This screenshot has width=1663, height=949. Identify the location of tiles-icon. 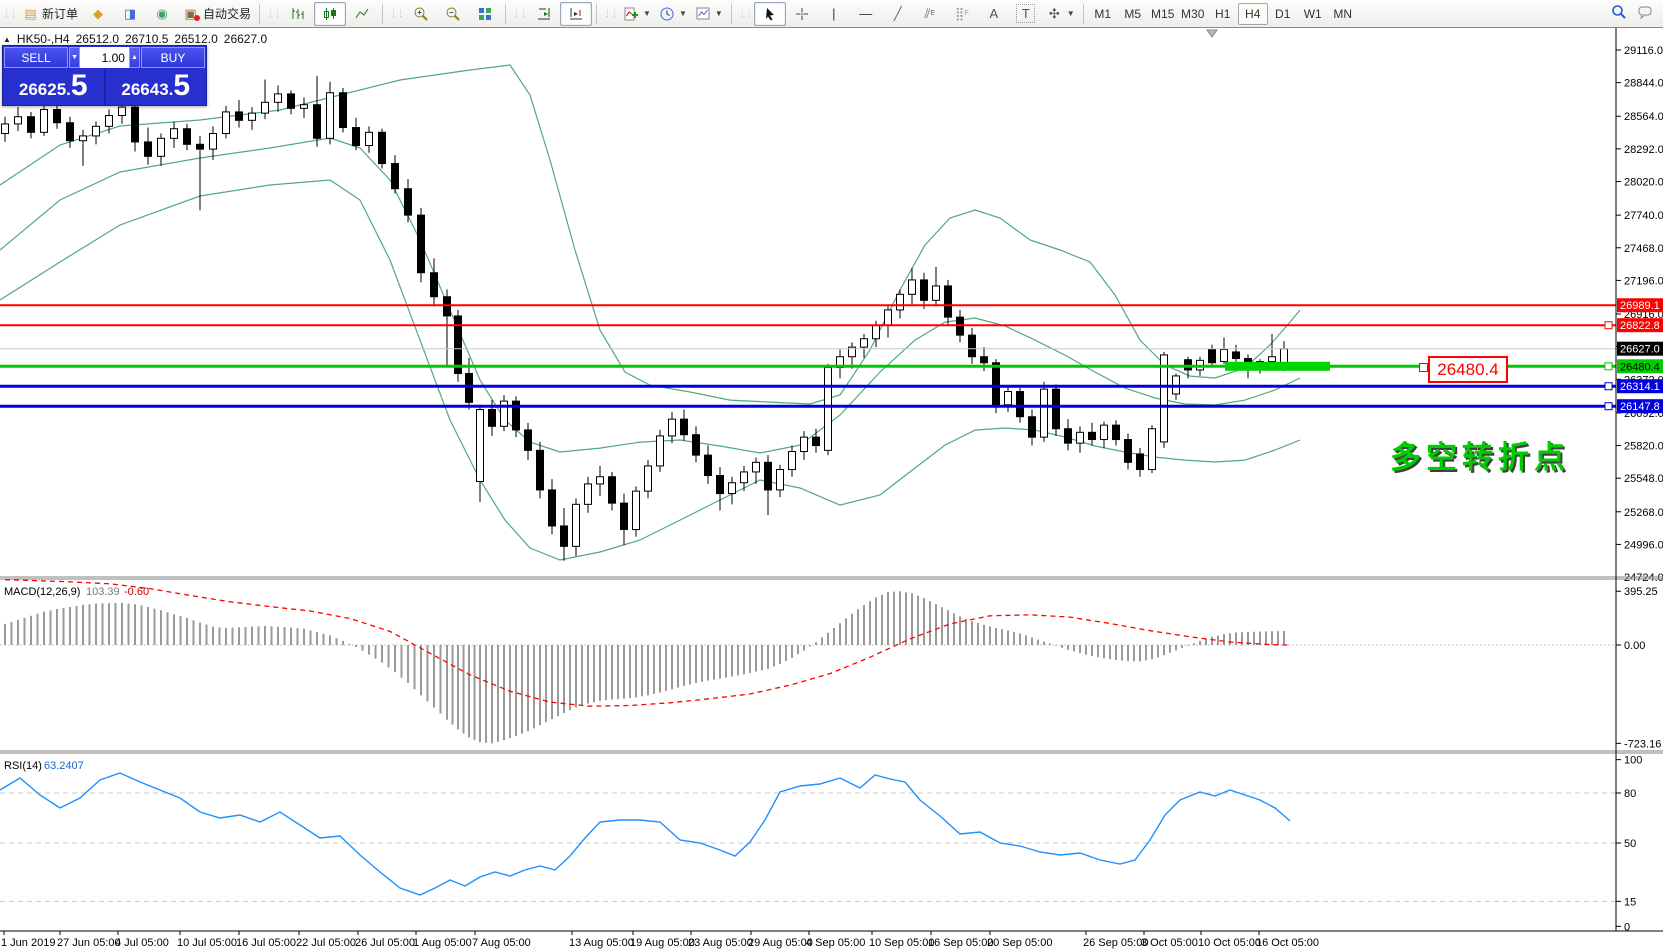
(485, 13).